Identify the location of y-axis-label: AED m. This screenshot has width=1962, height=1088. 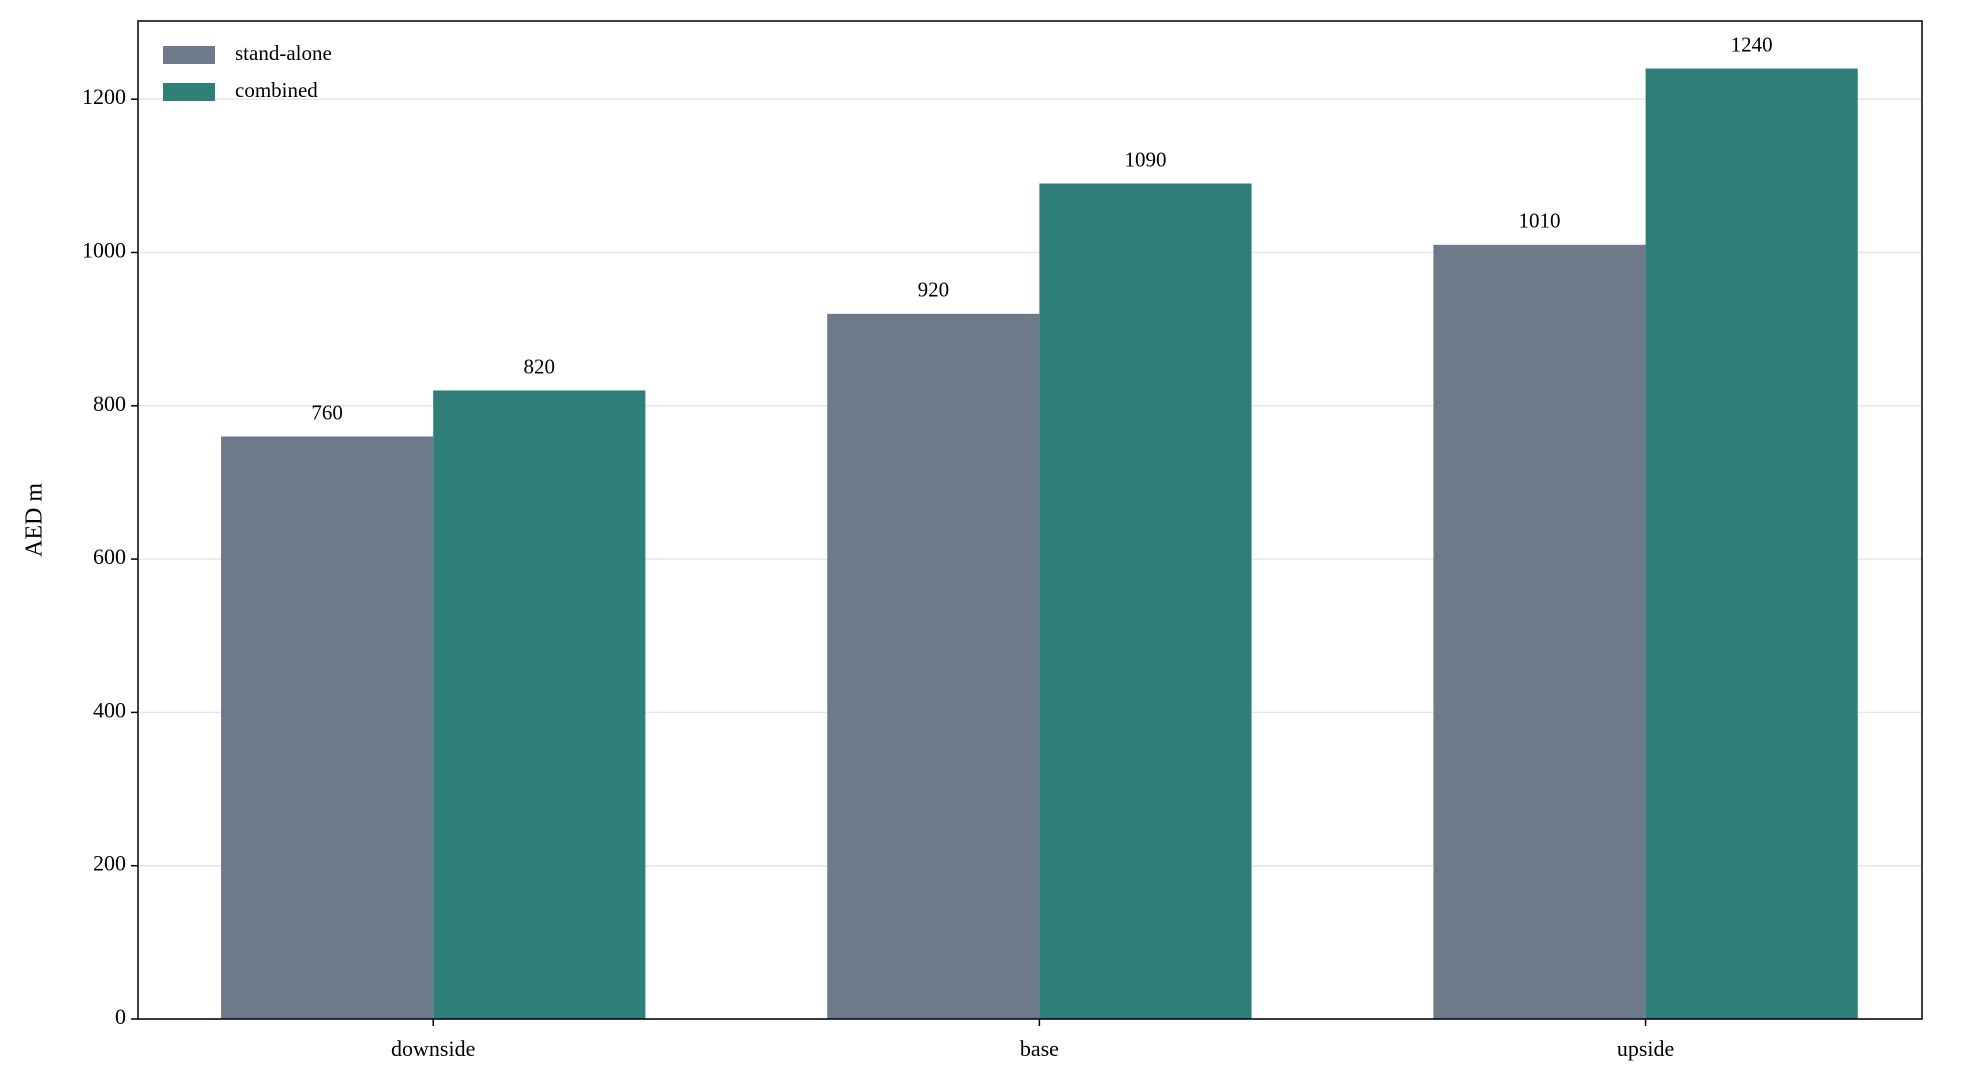
(35, 520).